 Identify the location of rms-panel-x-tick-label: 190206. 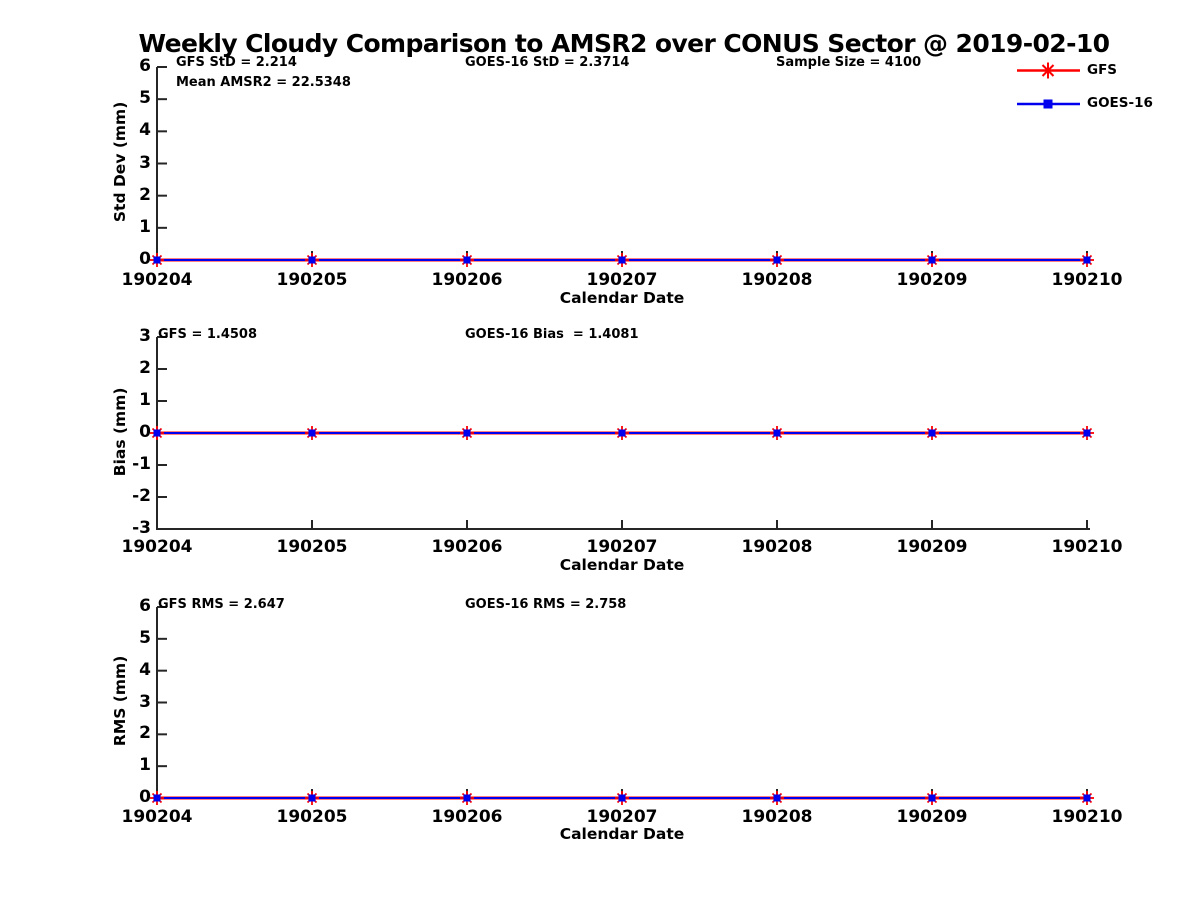
(467, 817).